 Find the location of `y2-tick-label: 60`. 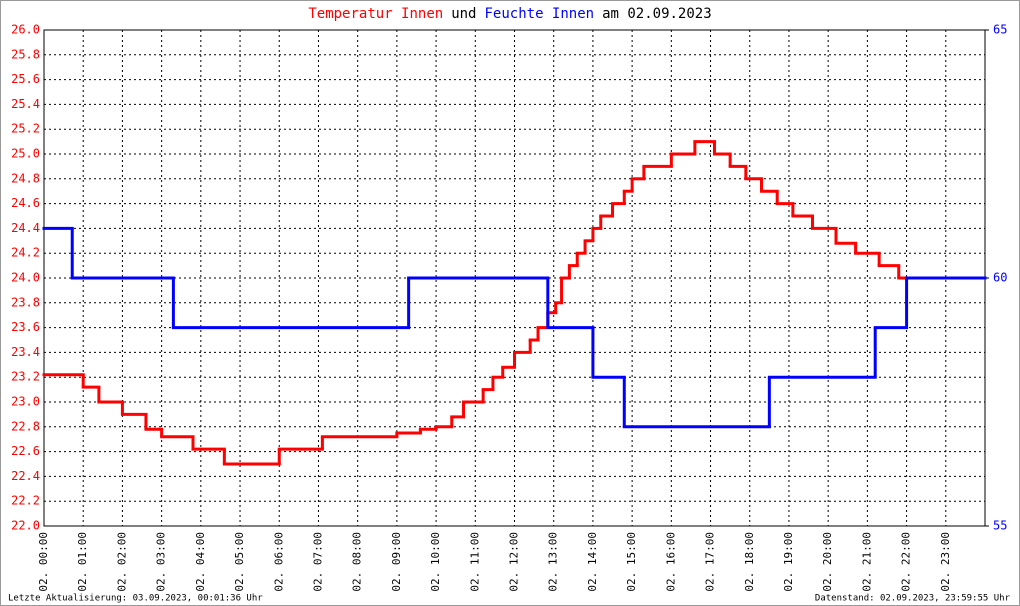

y2-tick-label: 60 is located at coordinates (1000, 278).